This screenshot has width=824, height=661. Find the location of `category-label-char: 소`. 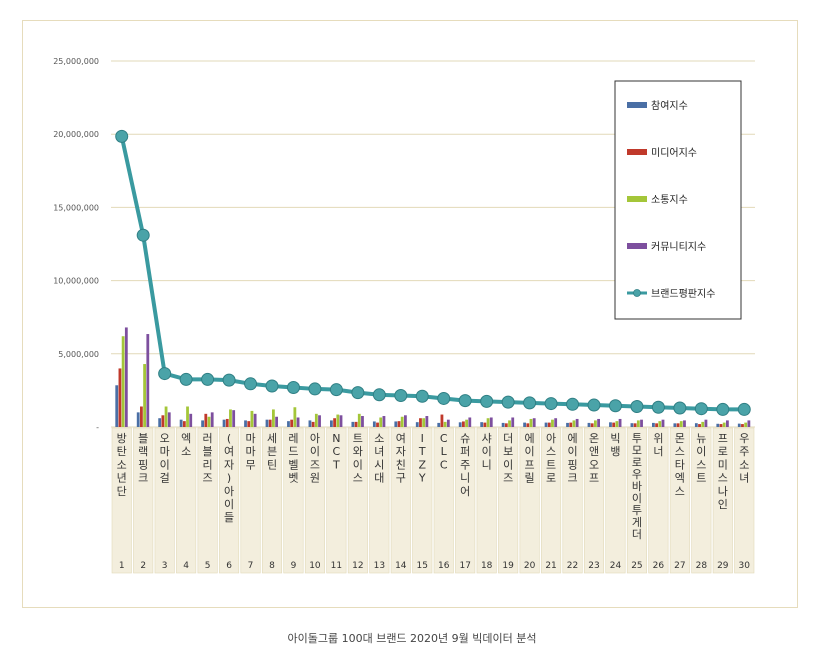

category-label-char: 소 is located at coordinates (186, 451).